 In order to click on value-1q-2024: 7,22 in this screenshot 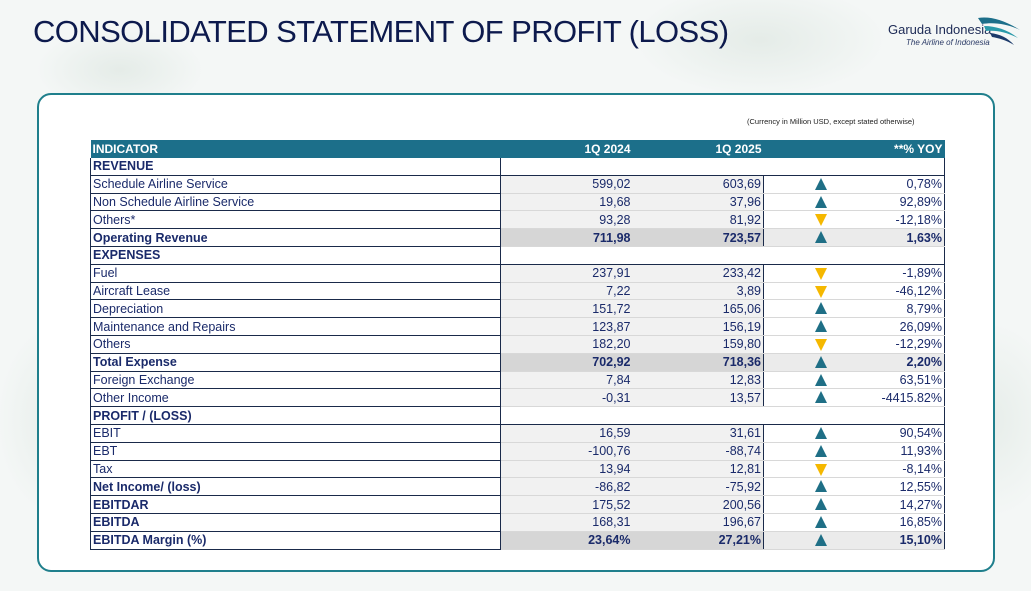, I will do `click(566, 291)`.